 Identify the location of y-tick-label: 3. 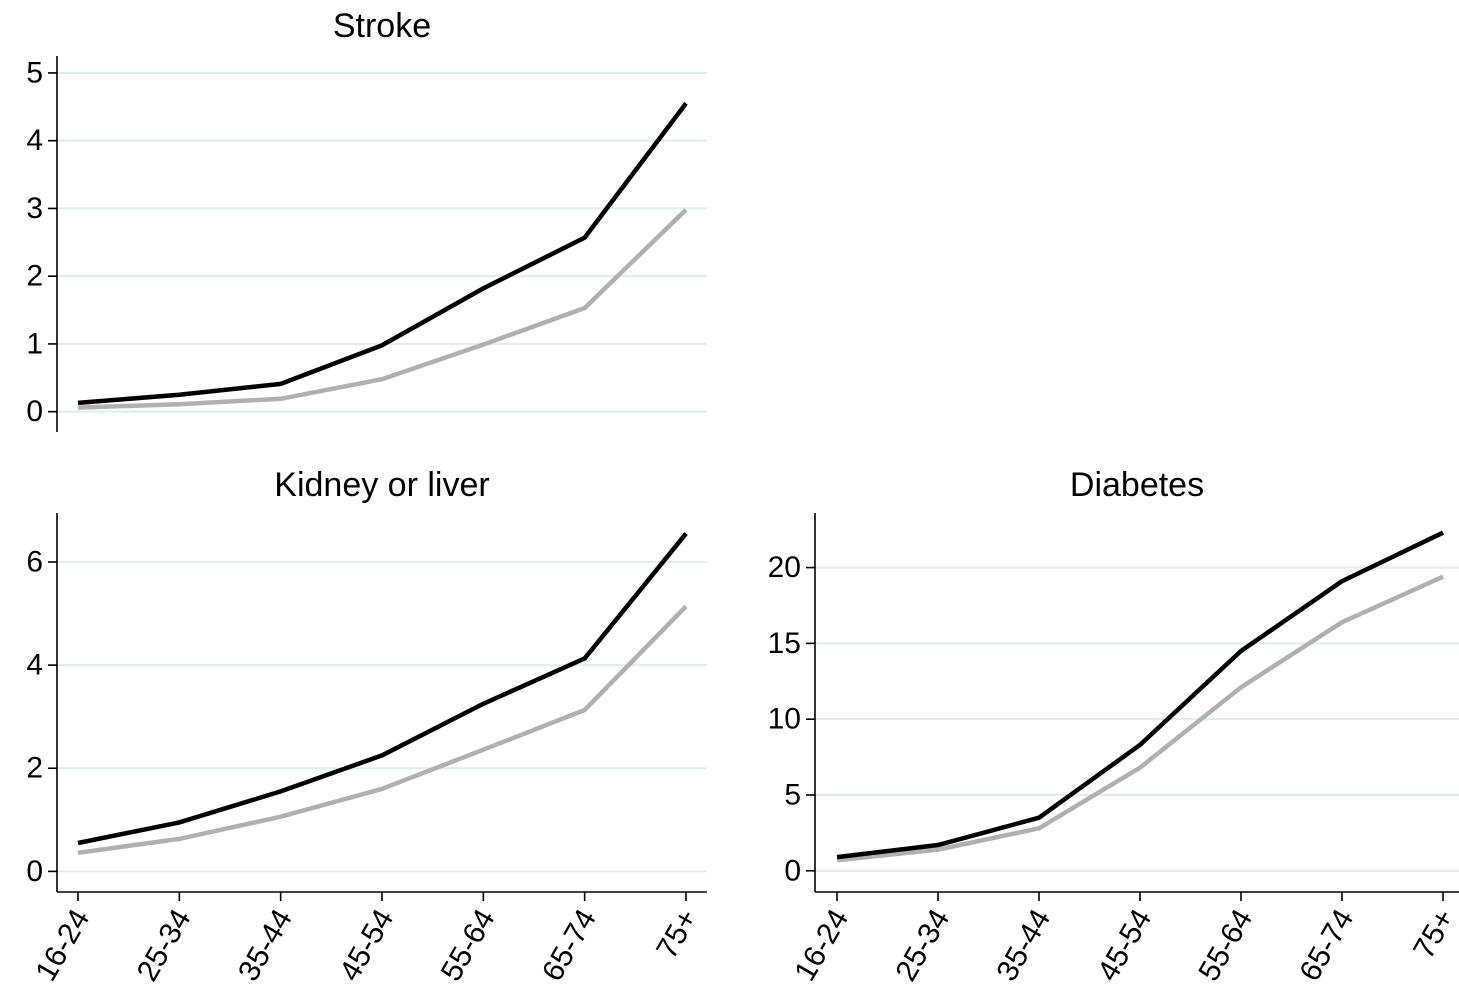
(34, 208).